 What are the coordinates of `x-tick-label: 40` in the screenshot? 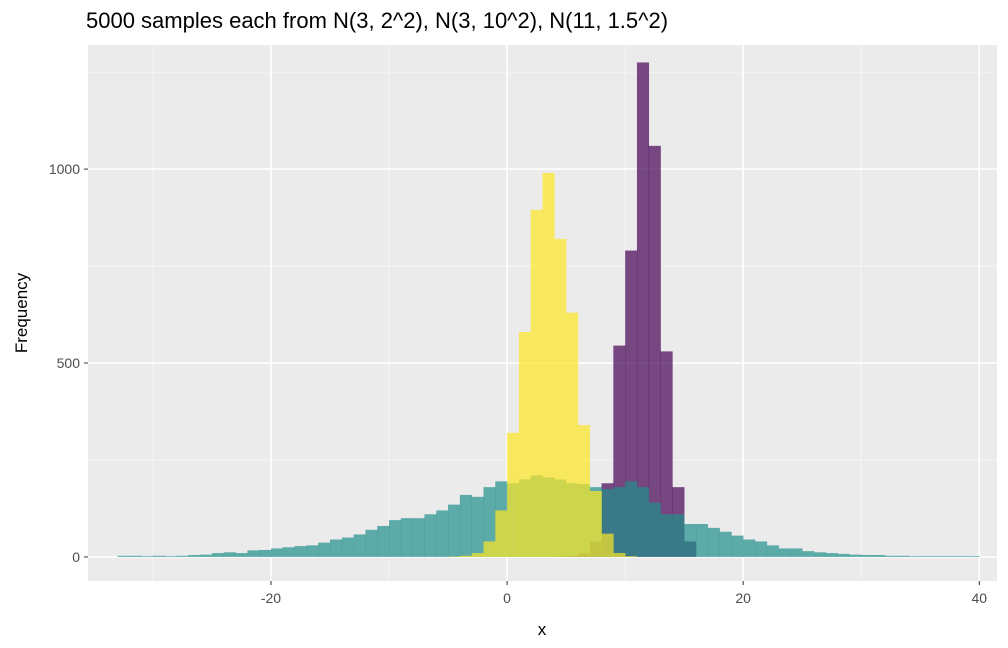 It's located at (980, 598).